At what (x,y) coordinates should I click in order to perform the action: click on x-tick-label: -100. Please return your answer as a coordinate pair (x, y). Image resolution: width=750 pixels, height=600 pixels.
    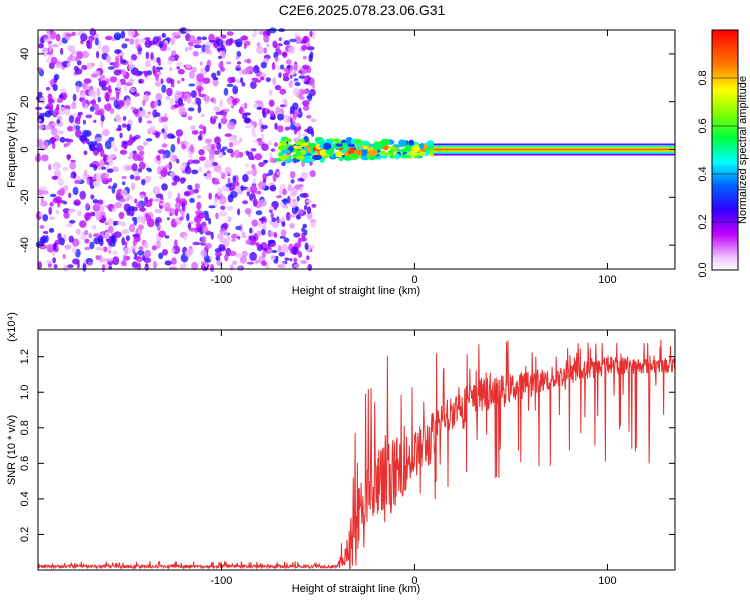
    Looking at the image, I should click on (221, 581).